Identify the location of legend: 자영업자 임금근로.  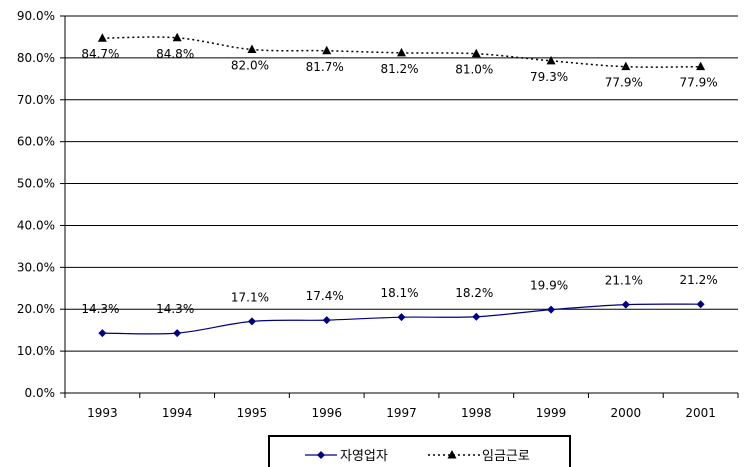
(419, 451).